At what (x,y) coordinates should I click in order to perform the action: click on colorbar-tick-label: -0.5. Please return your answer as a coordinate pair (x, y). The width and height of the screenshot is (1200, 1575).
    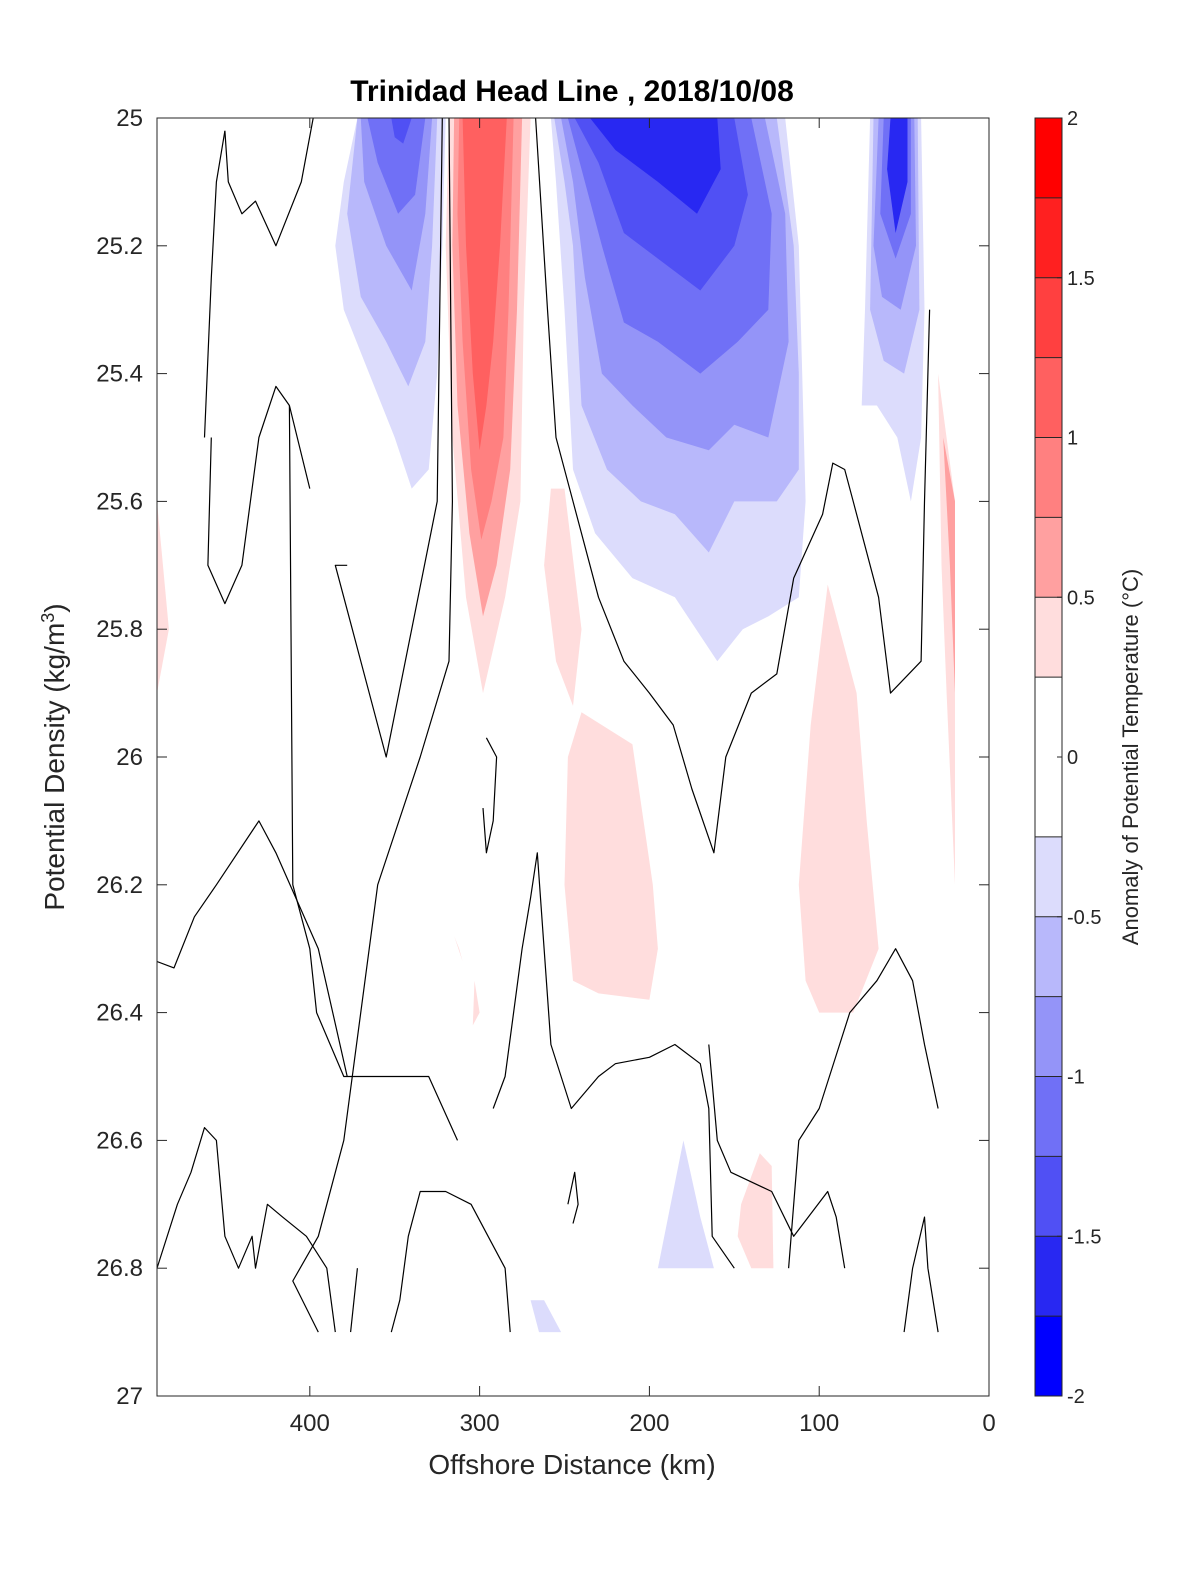
    Looking at the image, I should click on (1084, 918).